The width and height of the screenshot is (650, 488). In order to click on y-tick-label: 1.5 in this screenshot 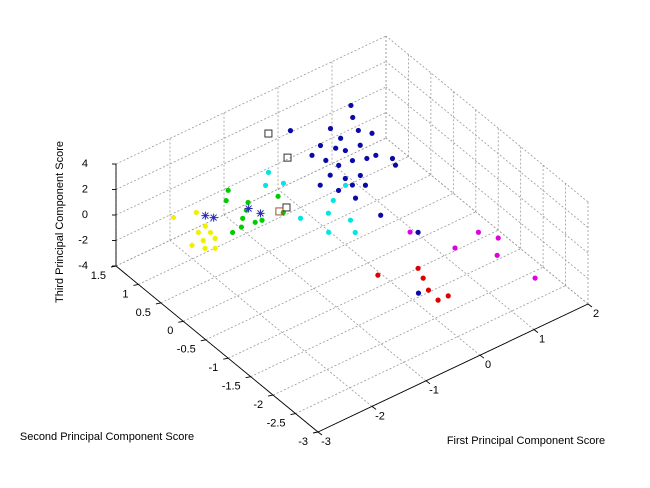, I will do `click(98, 276)`.